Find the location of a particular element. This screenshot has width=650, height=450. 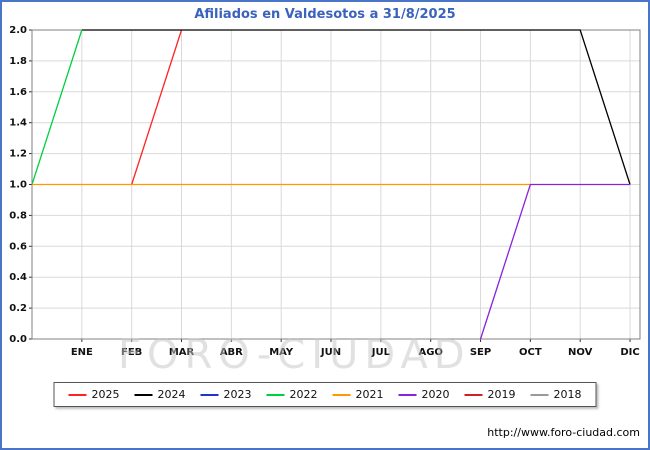

legend-item-2025: 2025 is located at coordinates (94, 394).